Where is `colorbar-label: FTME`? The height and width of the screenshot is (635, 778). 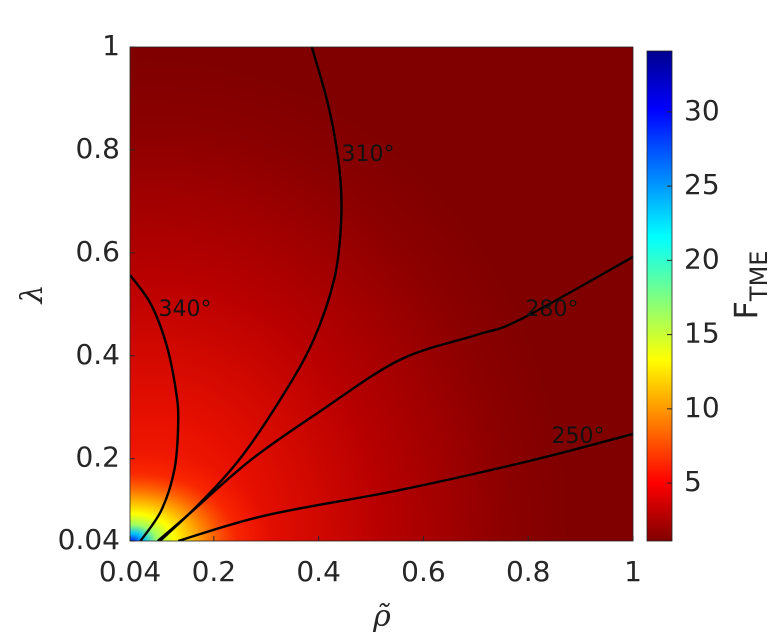
colorbar-label: FTME is located at coordinates (750, 285).